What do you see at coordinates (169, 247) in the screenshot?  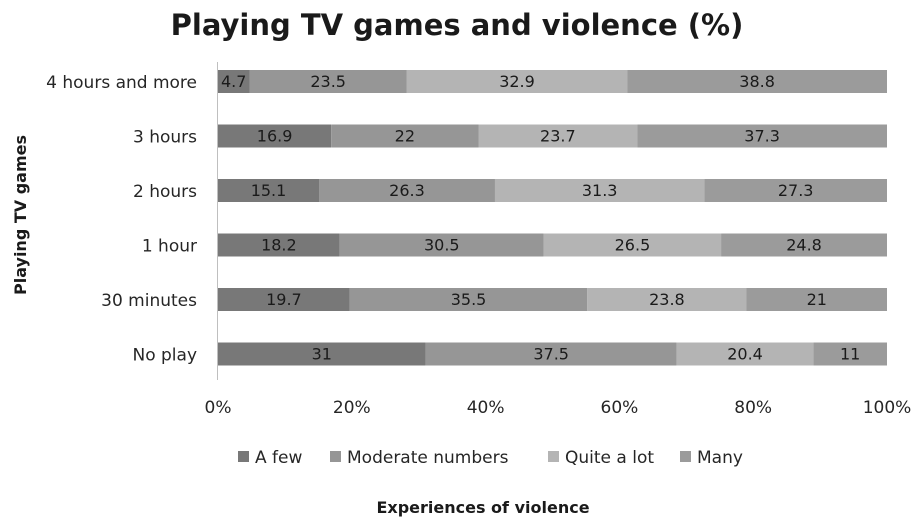 I see `category-label: 1 hour` at bounding box center [169, 247].